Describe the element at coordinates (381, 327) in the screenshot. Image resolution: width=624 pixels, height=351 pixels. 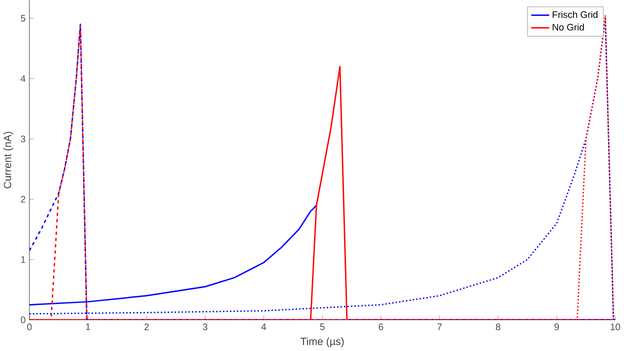
I see `x-tick-label: 6` at that location.